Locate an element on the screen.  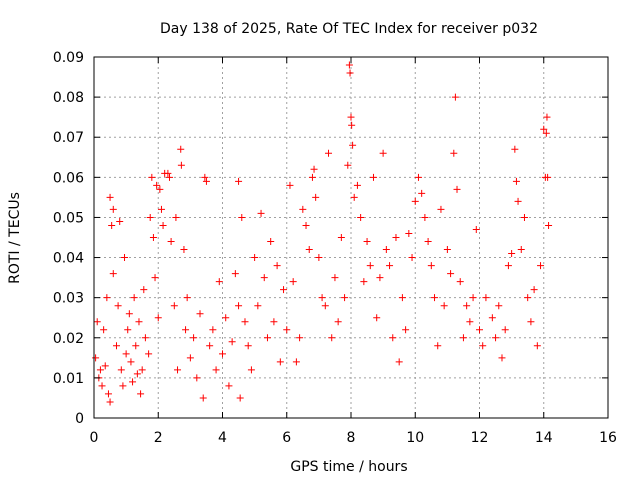
y-tick-label: 0.05 is located at coordinates (68, 218).